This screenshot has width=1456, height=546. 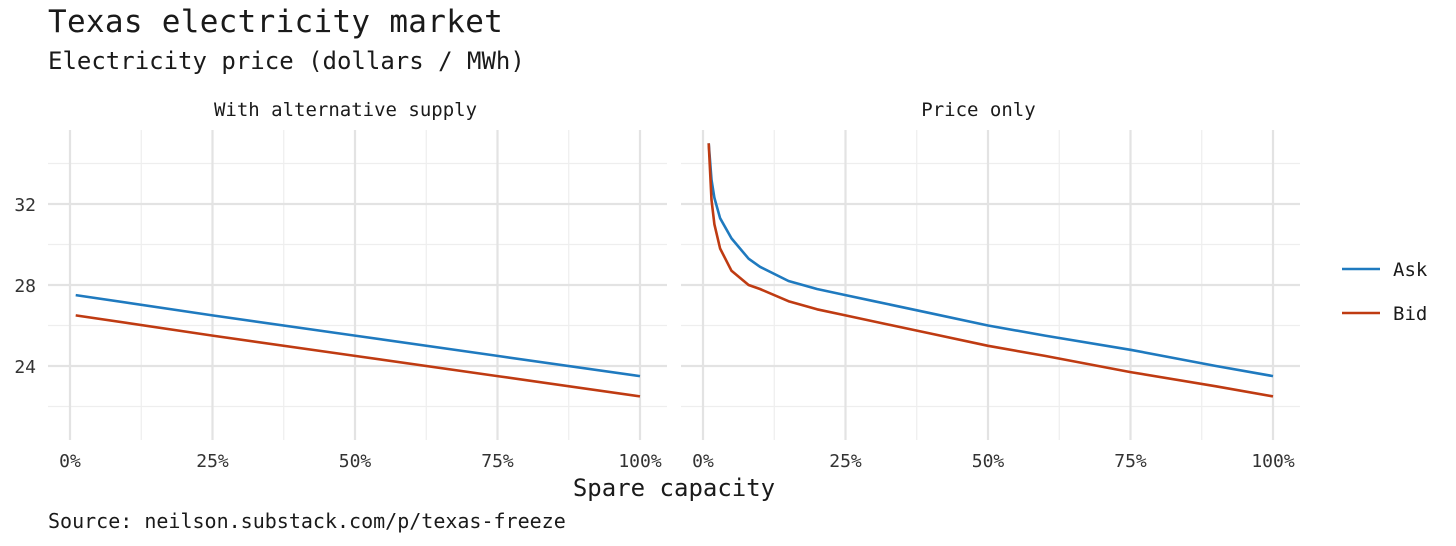 What do you see at coordinates (1410, 270) in the screenshot?
I see `legend-label-ask: Ask` at bounding box center [1410, 270].